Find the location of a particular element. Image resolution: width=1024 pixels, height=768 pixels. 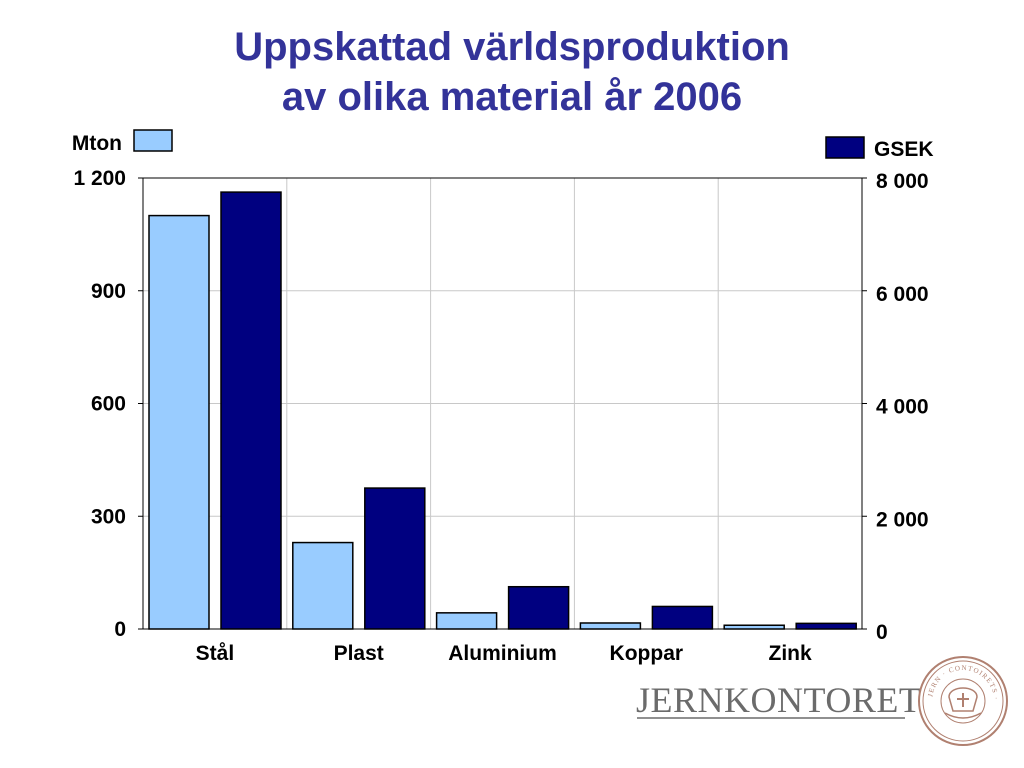

legend-gsek-label: GSEK is located at coordinates (904, 149).